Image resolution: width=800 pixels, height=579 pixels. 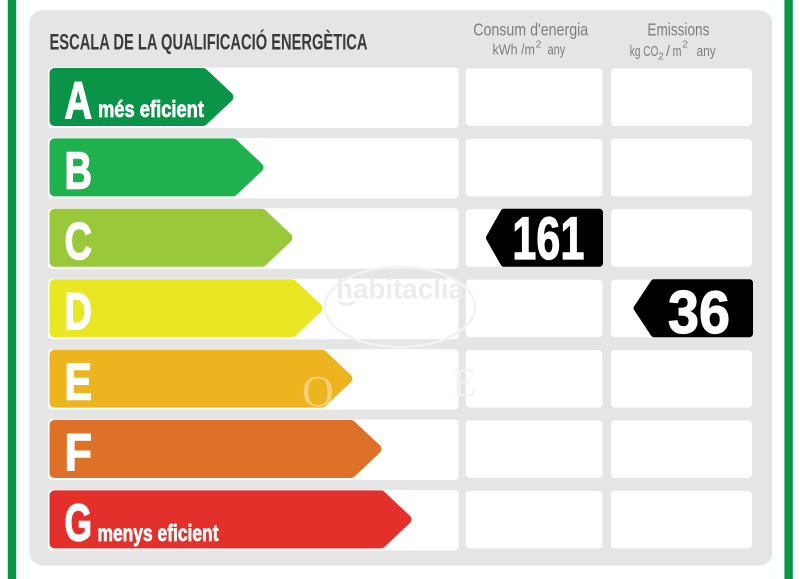 I want to click on svg-text: A, so click(x=79, y=101).